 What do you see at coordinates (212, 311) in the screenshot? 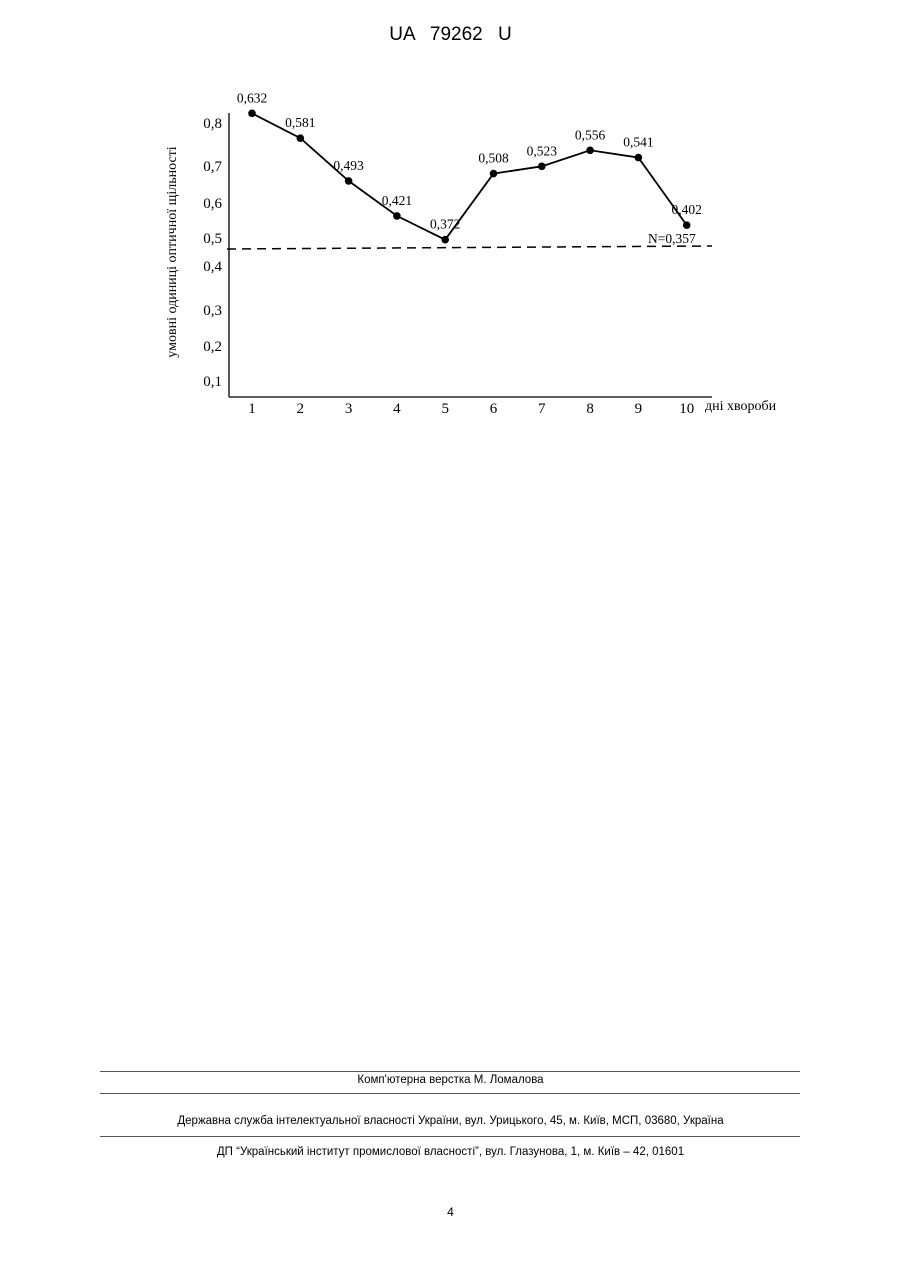
I see `y-tick-label: 0,3` at bounding box center [212, 311].